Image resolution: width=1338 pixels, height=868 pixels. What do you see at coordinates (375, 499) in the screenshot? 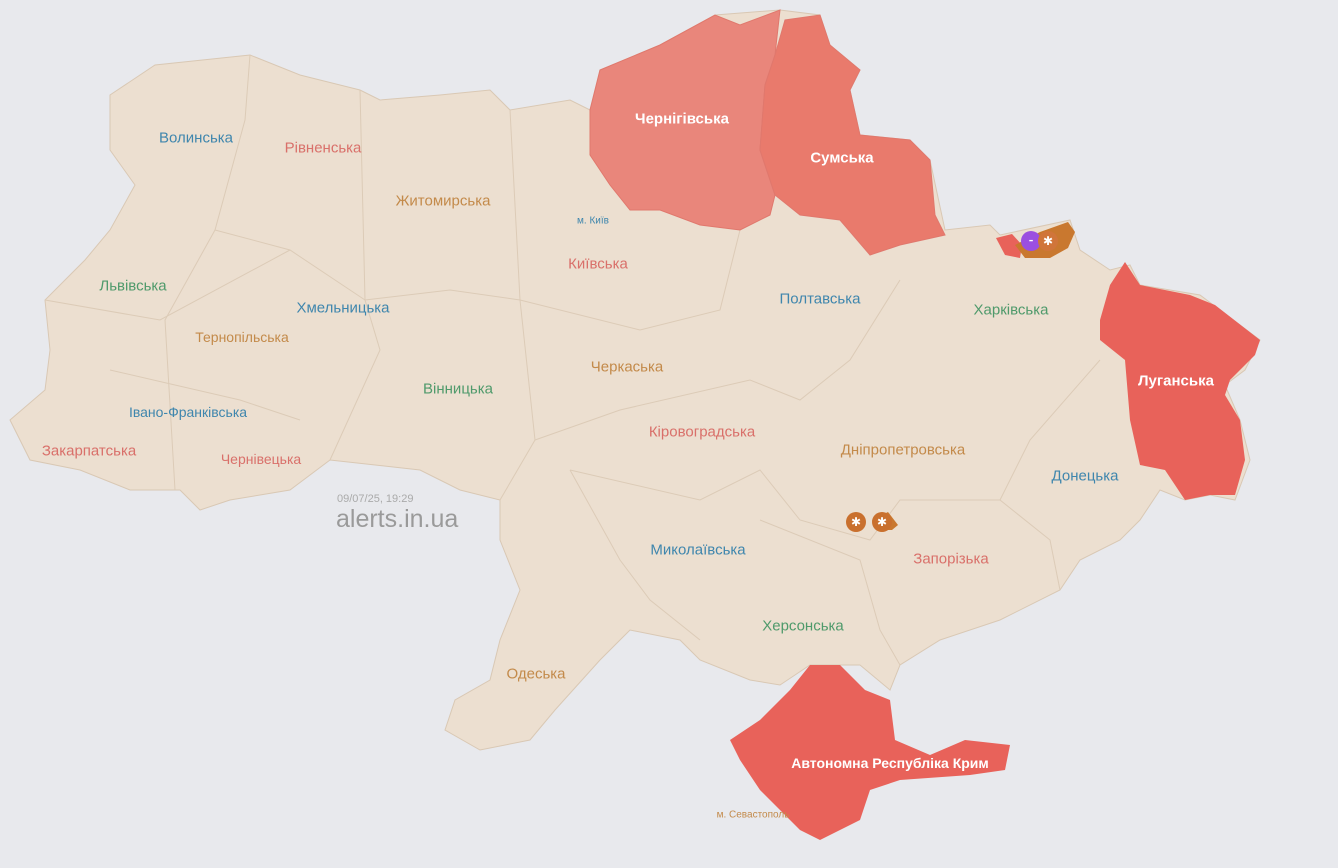
I see `timestamp: 09/07/25, 19:29` at bounding box center [375, 499].